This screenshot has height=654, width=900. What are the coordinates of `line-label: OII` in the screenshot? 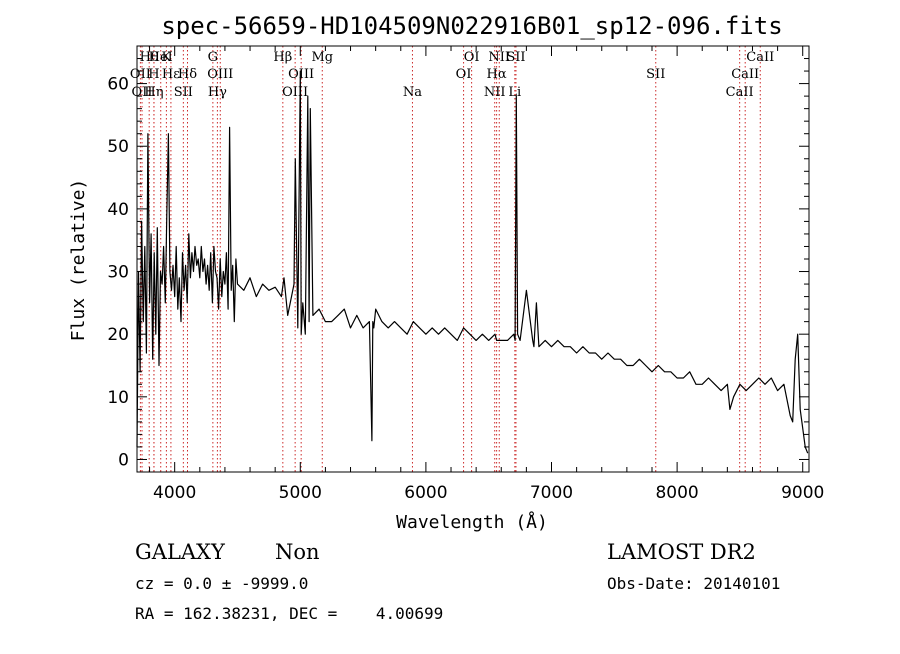 It's located at (140, 74).